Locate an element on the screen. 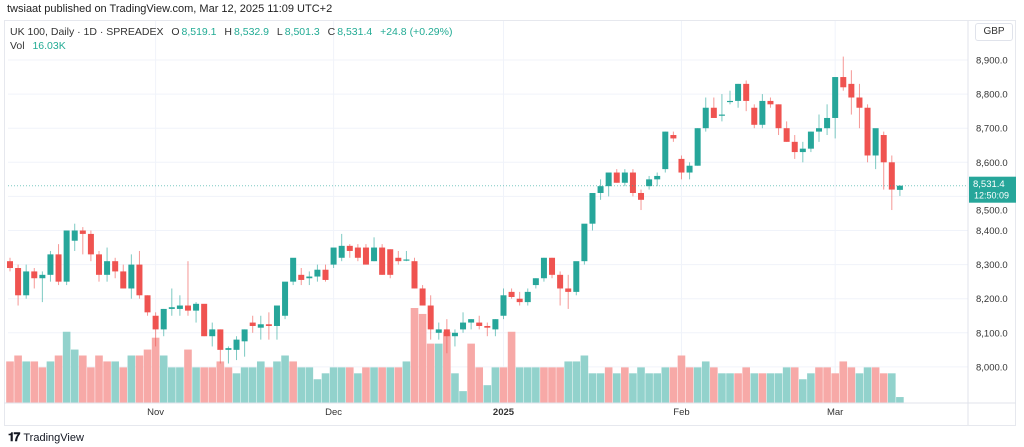  tradingview-logo-icon: 𝟏𝟕 is located at coordinates (14, 437).